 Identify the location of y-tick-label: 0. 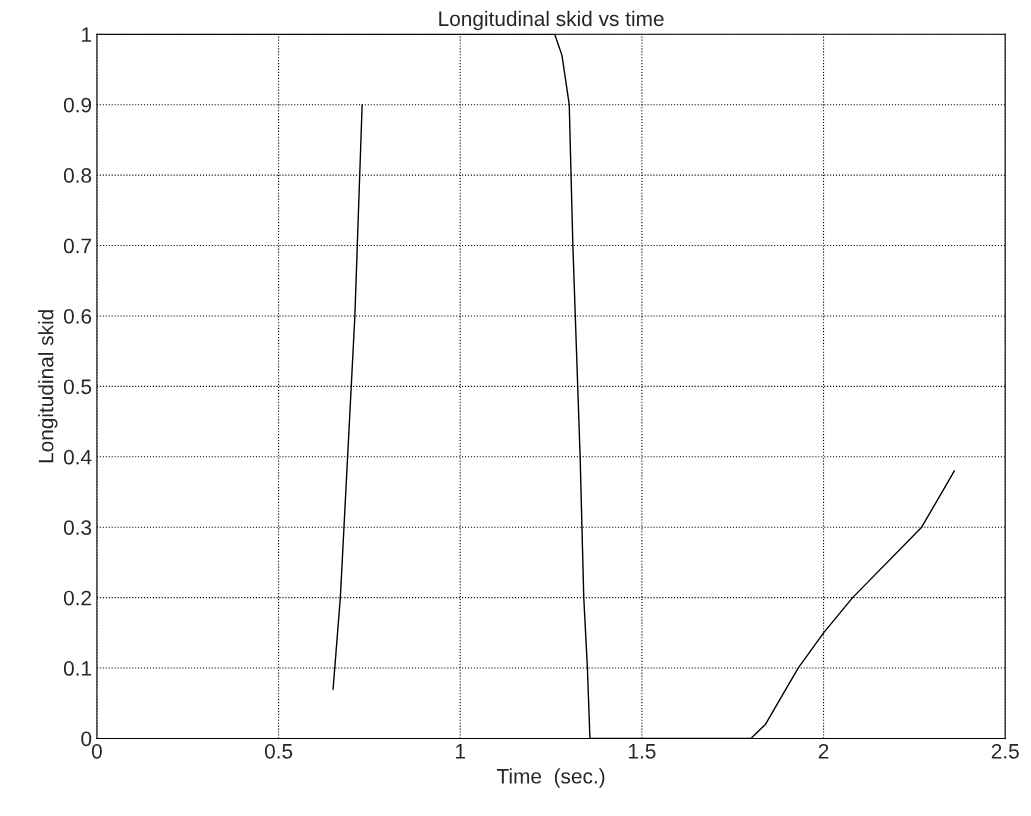
(86, 739).